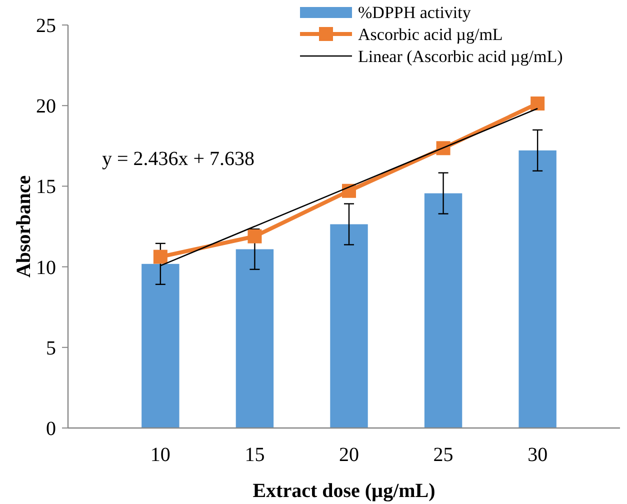 The width and height of the screenshot is (627, 504). What do you see at coordinates (460, 56) in the screenshot?
I see `legend-label: Linear (Ascorbic acid µg/mL)` at bounding box center [460, 56].